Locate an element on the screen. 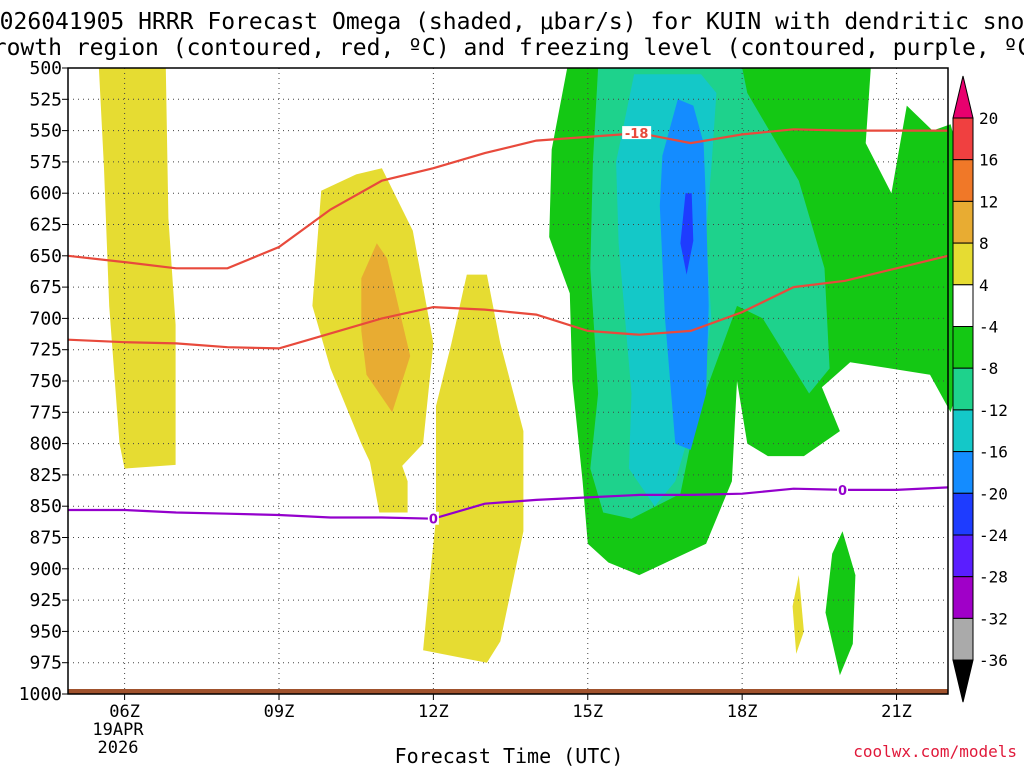 The image size is (1024, 768). dgr-contour-label: -18 is located at coordinates (637, 134).